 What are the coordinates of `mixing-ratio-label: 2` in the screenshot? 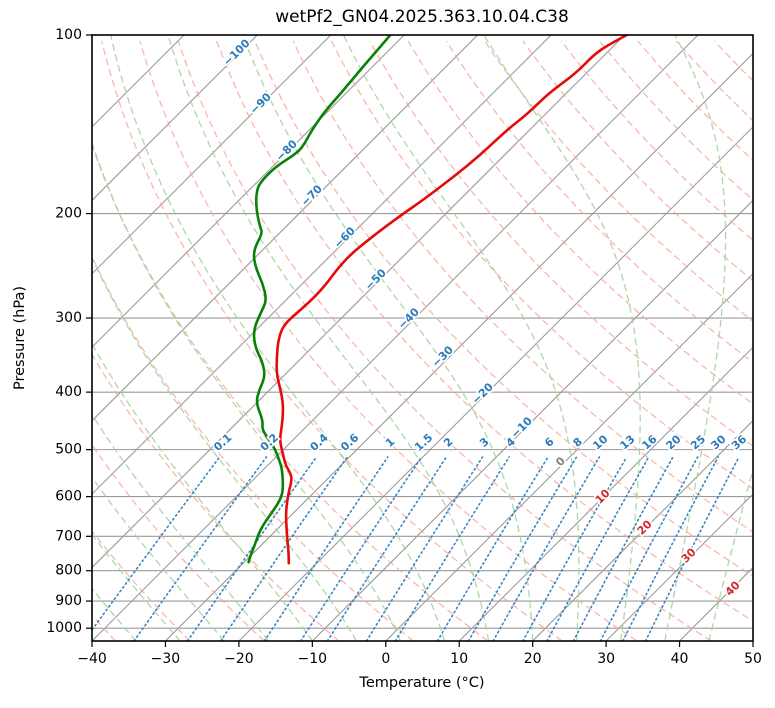 It's located at (448, 442).